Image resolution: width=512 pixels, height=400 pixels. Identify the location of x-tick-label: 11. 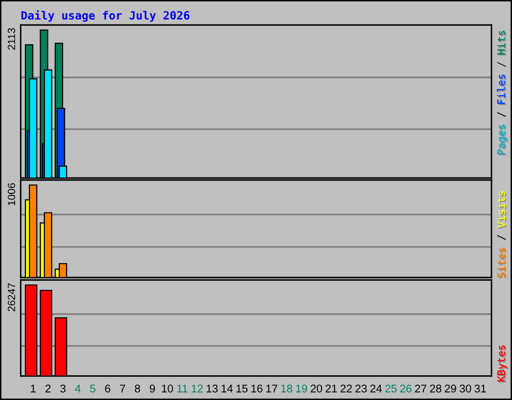
(182, 388).